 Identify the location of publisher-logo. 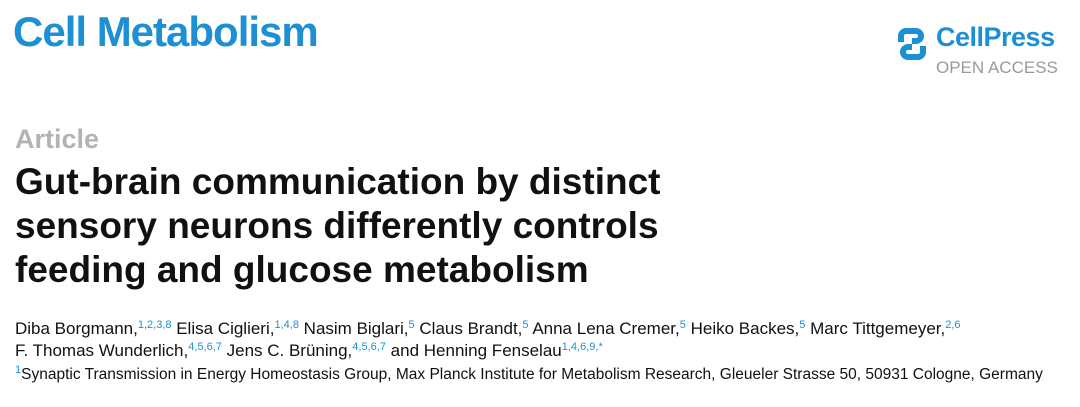
(912, 44).